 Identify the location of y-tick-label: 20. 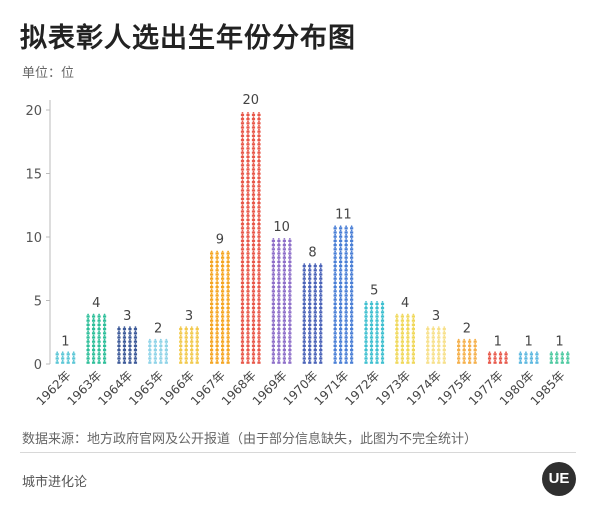
(33, 111).